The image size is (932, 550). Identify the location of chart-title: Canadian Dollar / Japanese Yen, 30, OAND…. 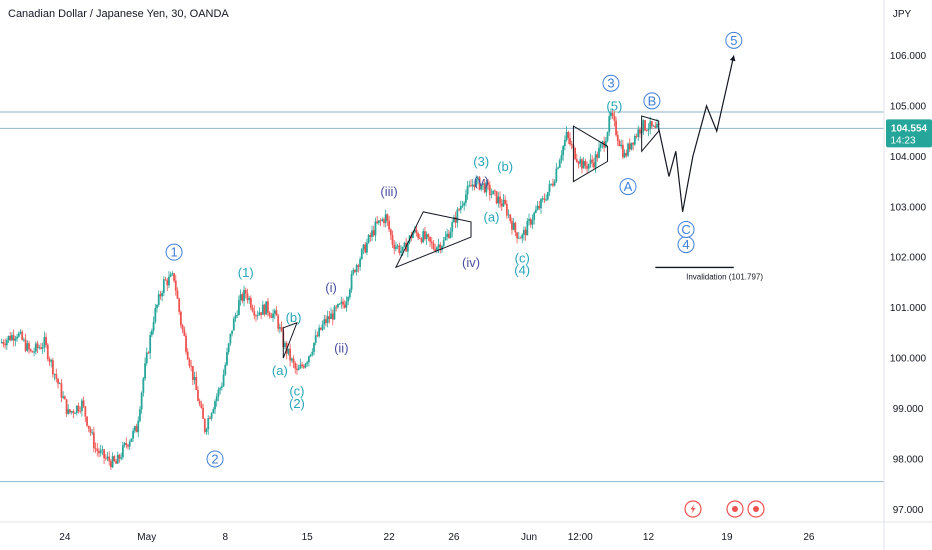
(118, 14).